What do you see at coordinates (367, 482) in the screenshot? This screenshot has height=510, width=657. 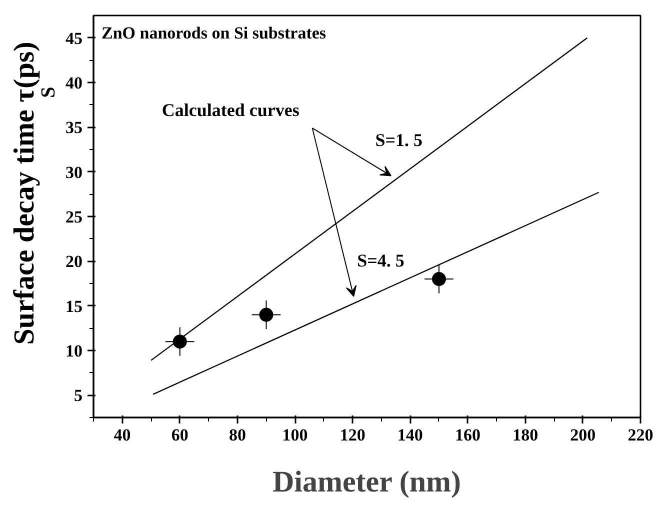 I see `x-axis-title: Diameter (nm)` at bounding box center [367, 482].